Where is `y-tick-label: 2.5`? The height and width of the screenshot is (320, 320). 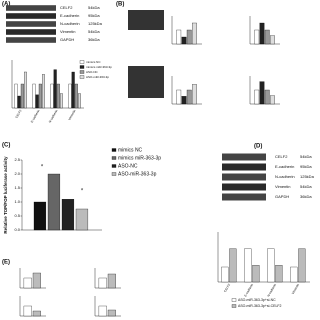 y-tick-label: 2.5 is located at coordinates (17, 159).